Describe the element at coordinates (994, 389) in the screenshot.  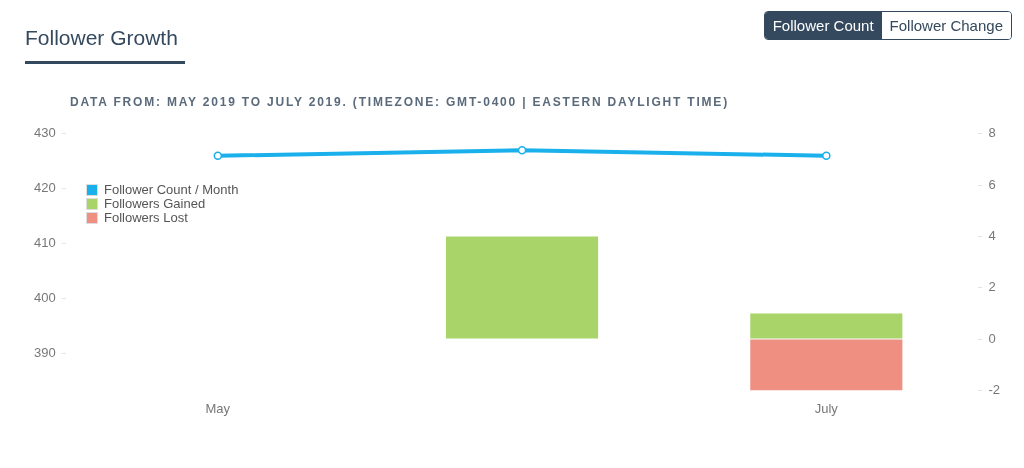
I see `y2-tick-label: -2` at that location.